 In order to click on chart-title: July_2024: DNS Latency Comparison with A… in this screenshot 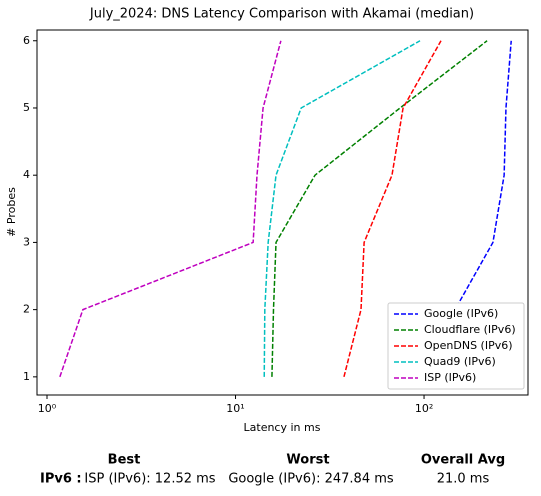, I will do `click(281, 14)`.